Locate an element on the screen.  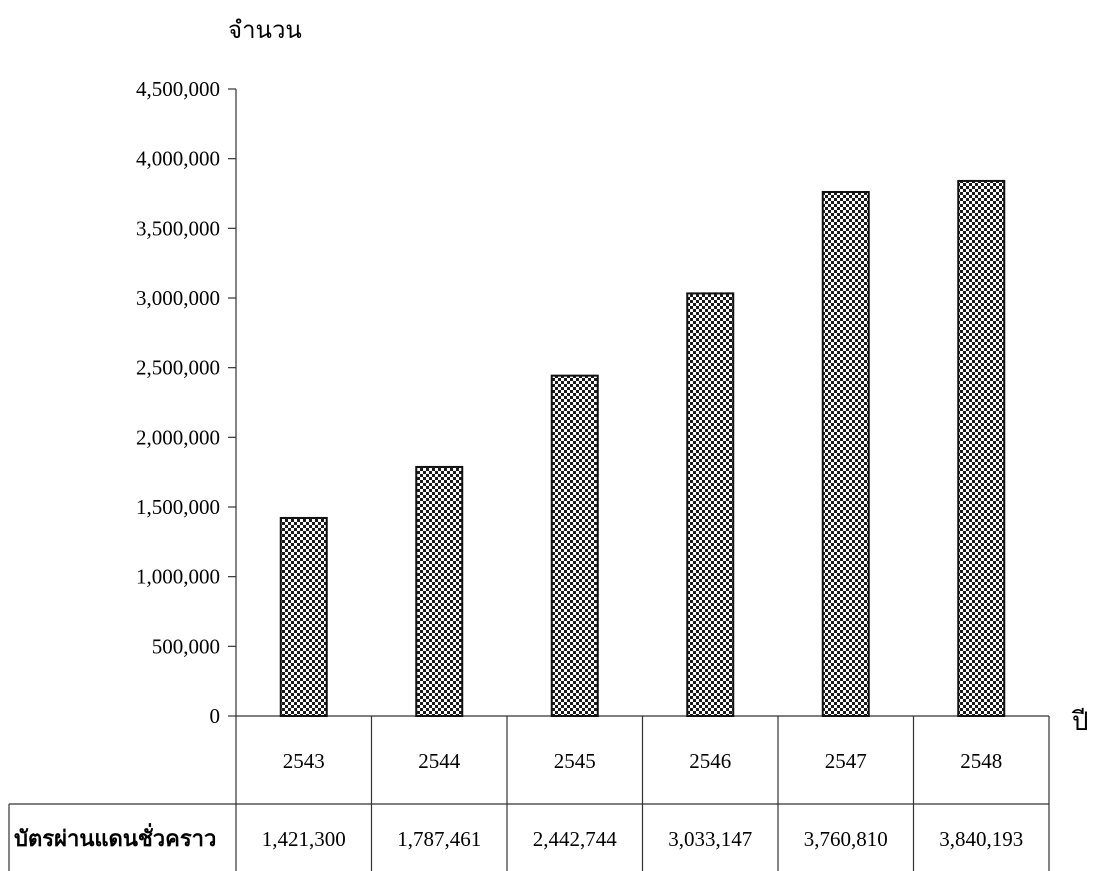
table-value: 3,840,193 is located at coordinates (981, 839).